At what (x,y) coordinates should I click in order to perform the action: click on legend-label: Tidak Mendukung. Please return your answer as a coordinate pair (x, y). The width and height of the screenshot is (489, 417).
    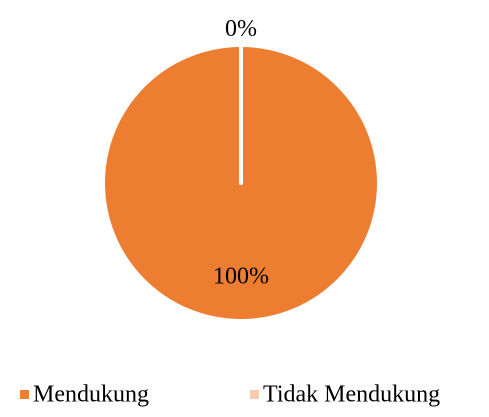
    Looking at the image, I should click on (351, 395).